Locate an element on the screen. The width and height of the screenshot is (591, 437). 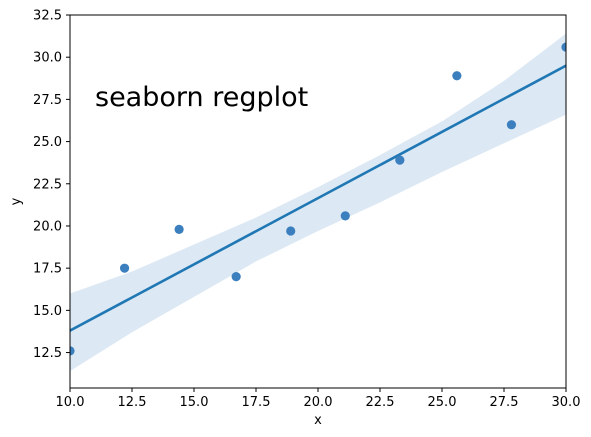
x-tick-label: 22.5 is located at coordinates (380, 402).